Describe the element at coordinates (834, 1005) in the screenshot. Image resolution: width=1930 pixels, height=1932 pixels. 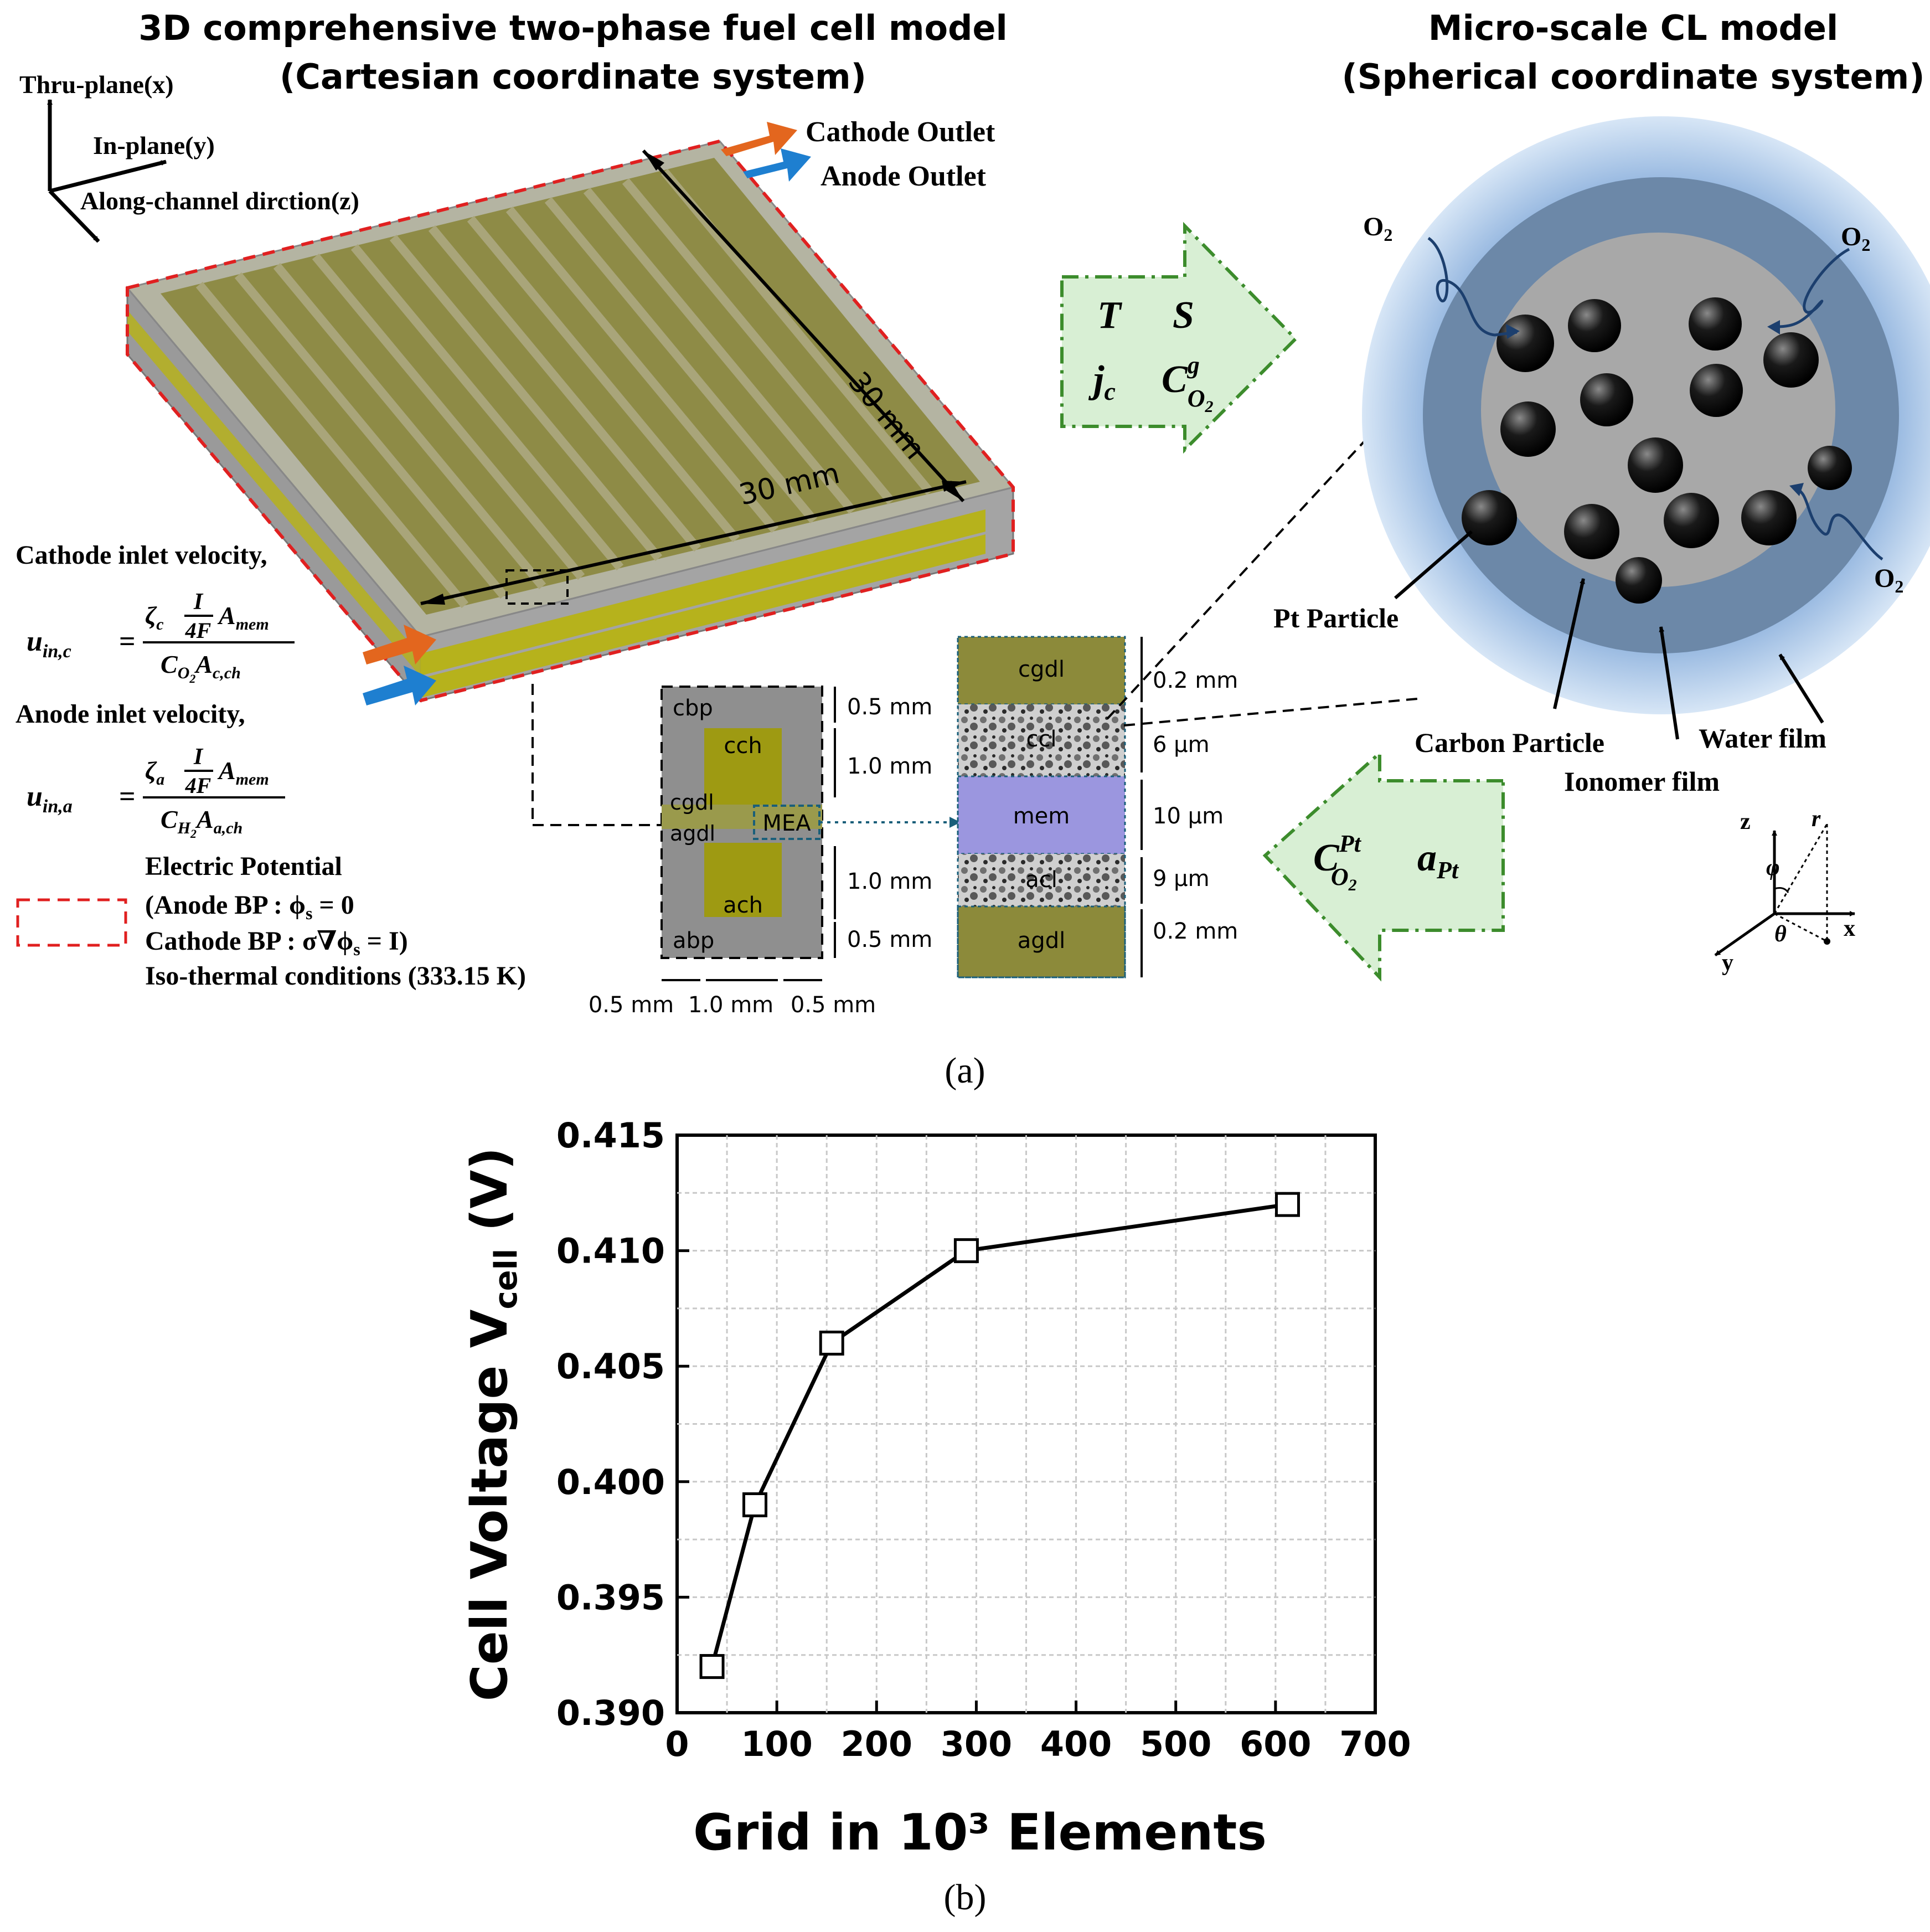
I see `width-dim-3: 0.5 mm` at that location.